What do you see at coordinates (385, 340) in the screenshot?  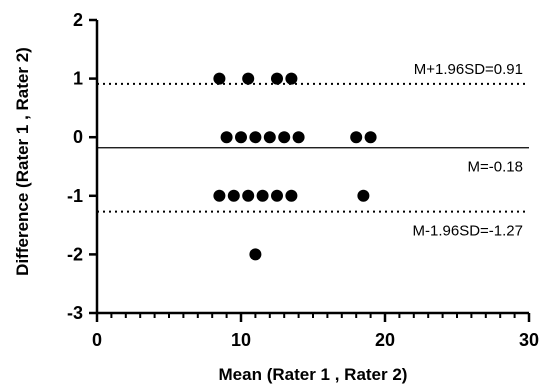 I see `x-tick-label: 20` at bounding box center [385, 340].